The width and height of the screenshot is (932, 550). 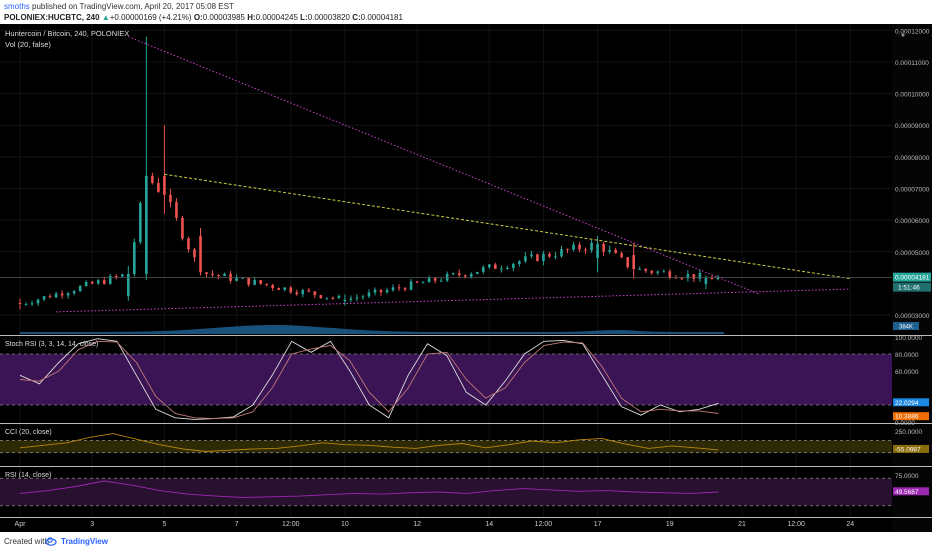 I want to click on stoch-k-badge, so click(x=911, y=402).